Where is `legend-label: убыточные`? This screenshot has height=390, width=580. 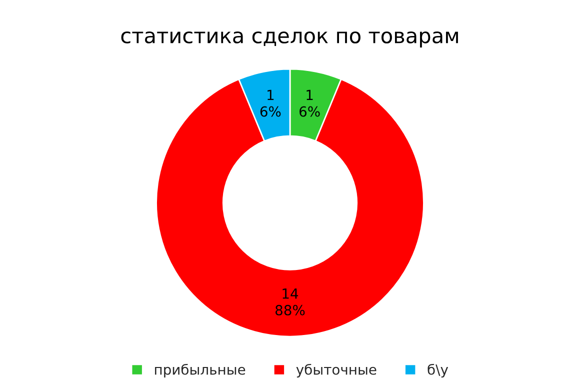 legend-label: убыточные is located at coordinates (336, 371).